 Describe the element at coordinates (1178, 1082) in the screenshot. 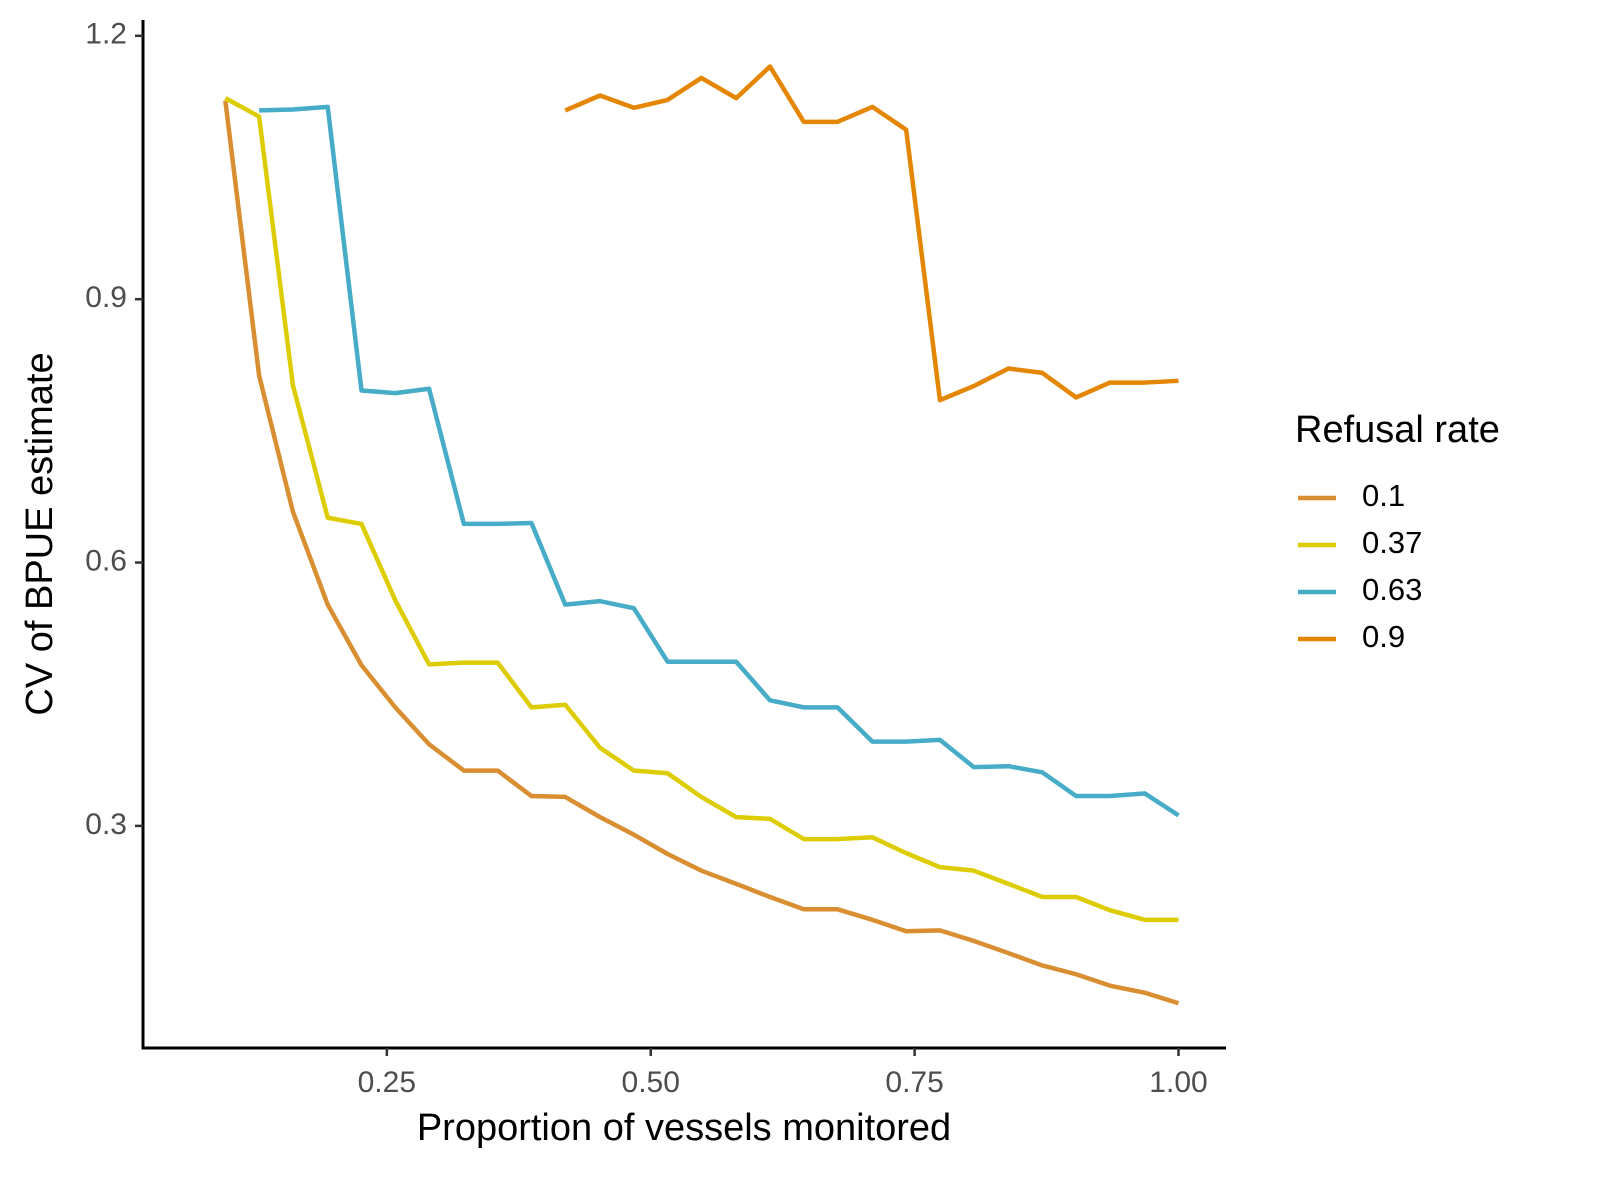

I see `x-tick-label: 1.00` at that location.